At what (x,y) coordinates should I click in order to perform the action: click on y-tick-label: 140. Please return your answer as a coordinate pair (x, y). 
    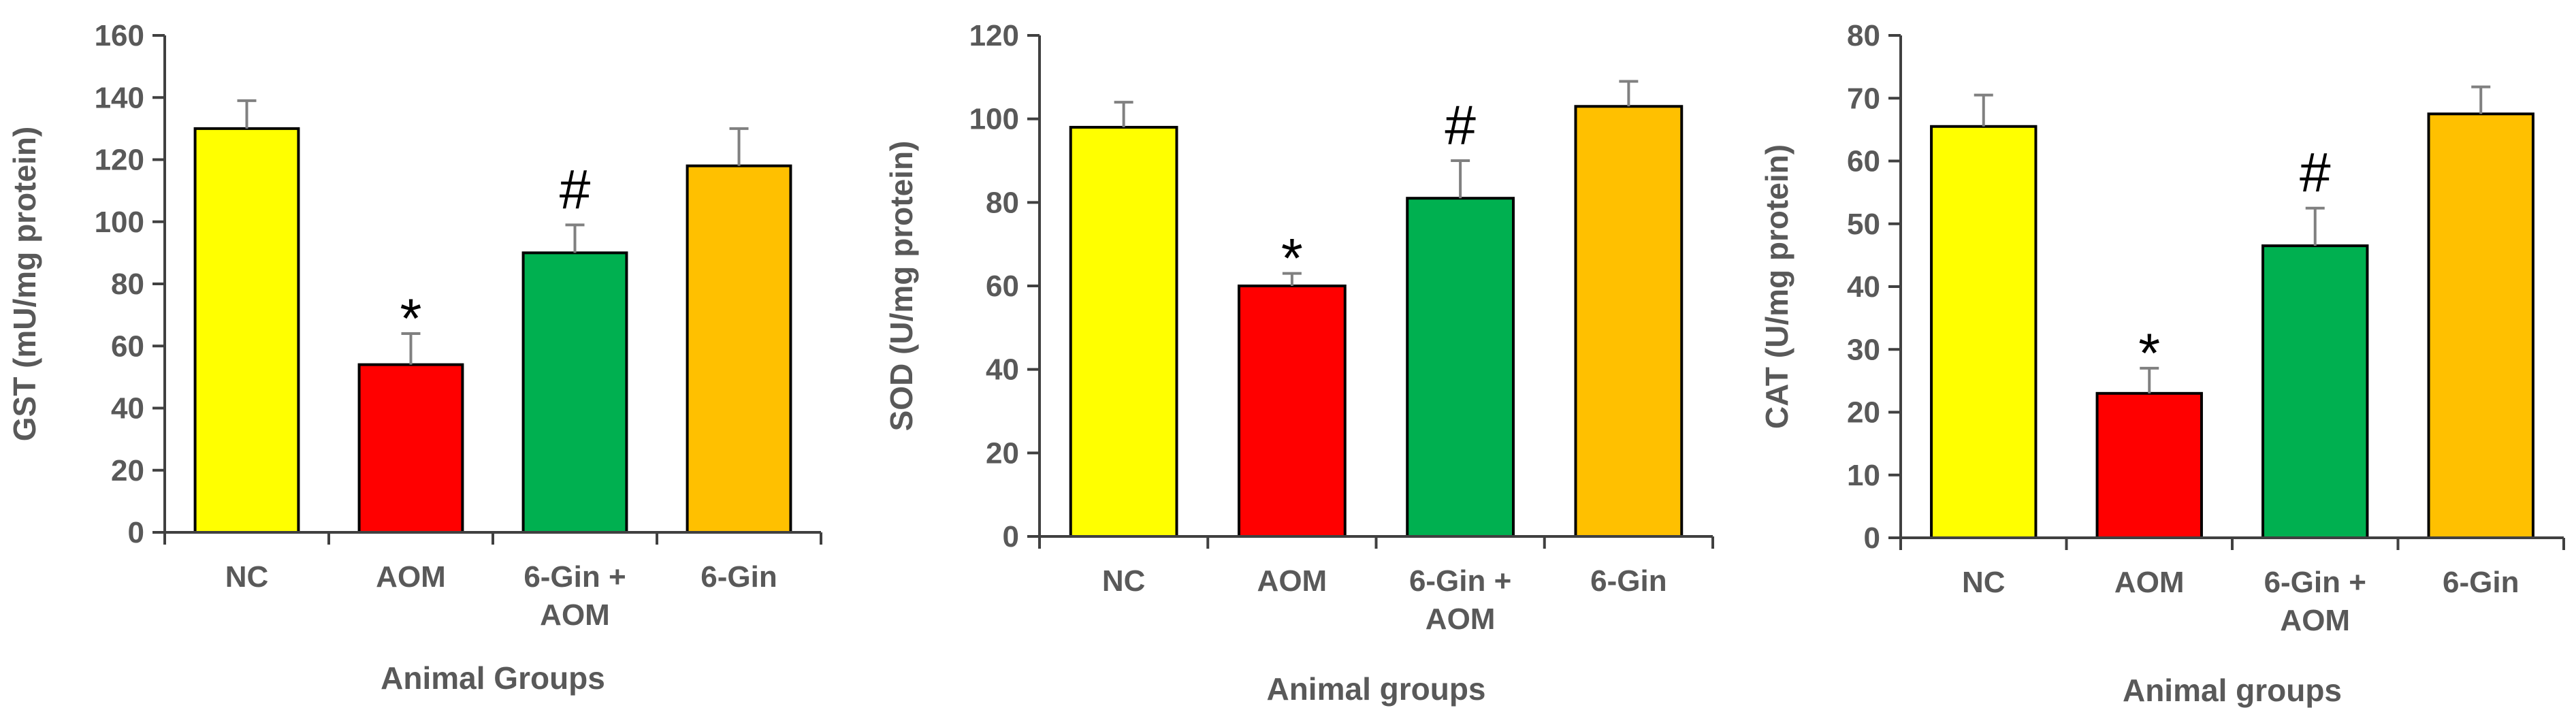
    Looking at the image, I should click on (120, 97).